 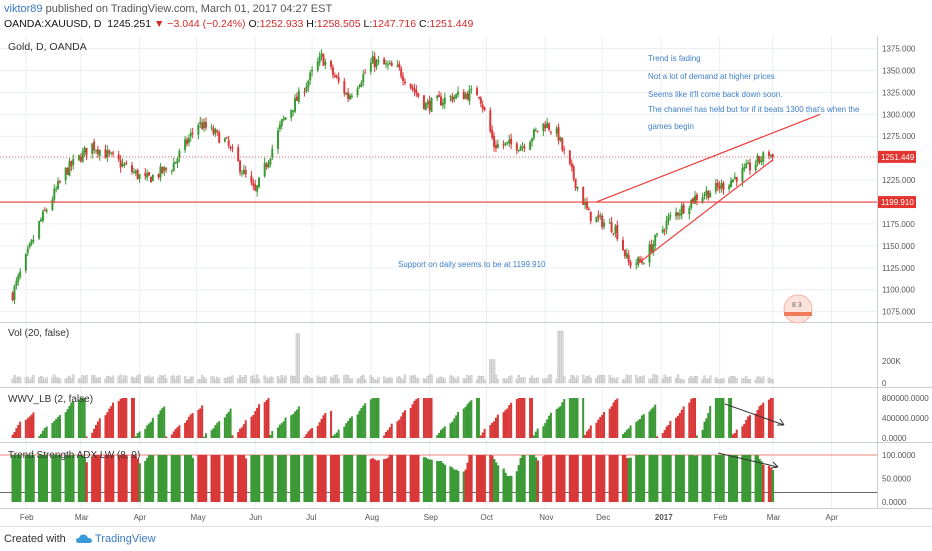 What do you see at coordinates (899, 455) in the screenshot?
I see `adx-tick-label: 100.0000` at bounding box center [899, 455].